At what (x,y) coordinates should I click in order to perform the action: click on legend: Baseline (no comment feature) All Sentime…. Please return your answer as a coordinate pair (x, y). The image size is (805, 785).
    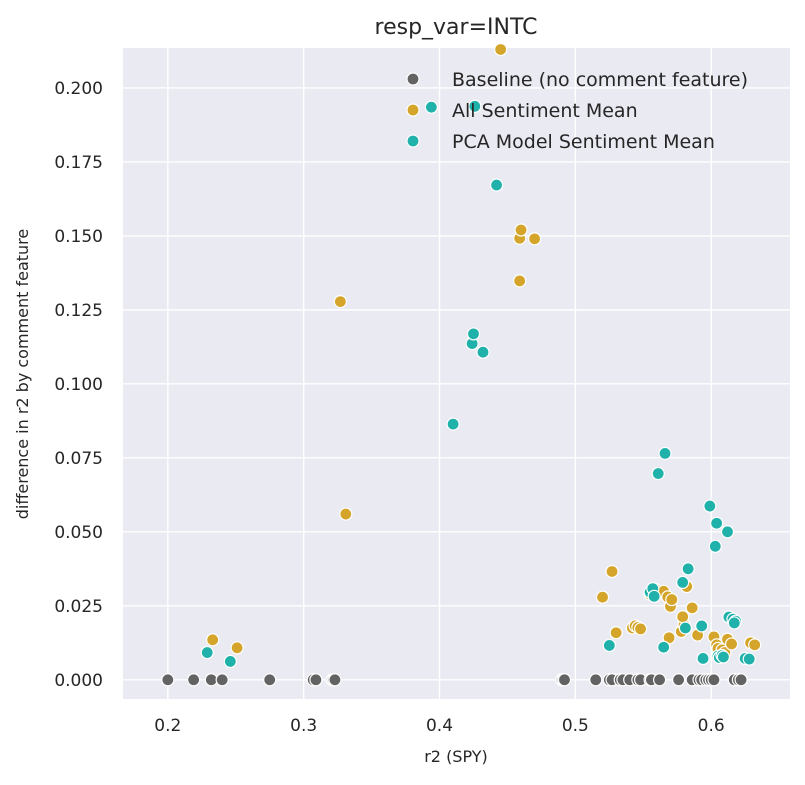
    Looking at the image, I should click on (577, 111).